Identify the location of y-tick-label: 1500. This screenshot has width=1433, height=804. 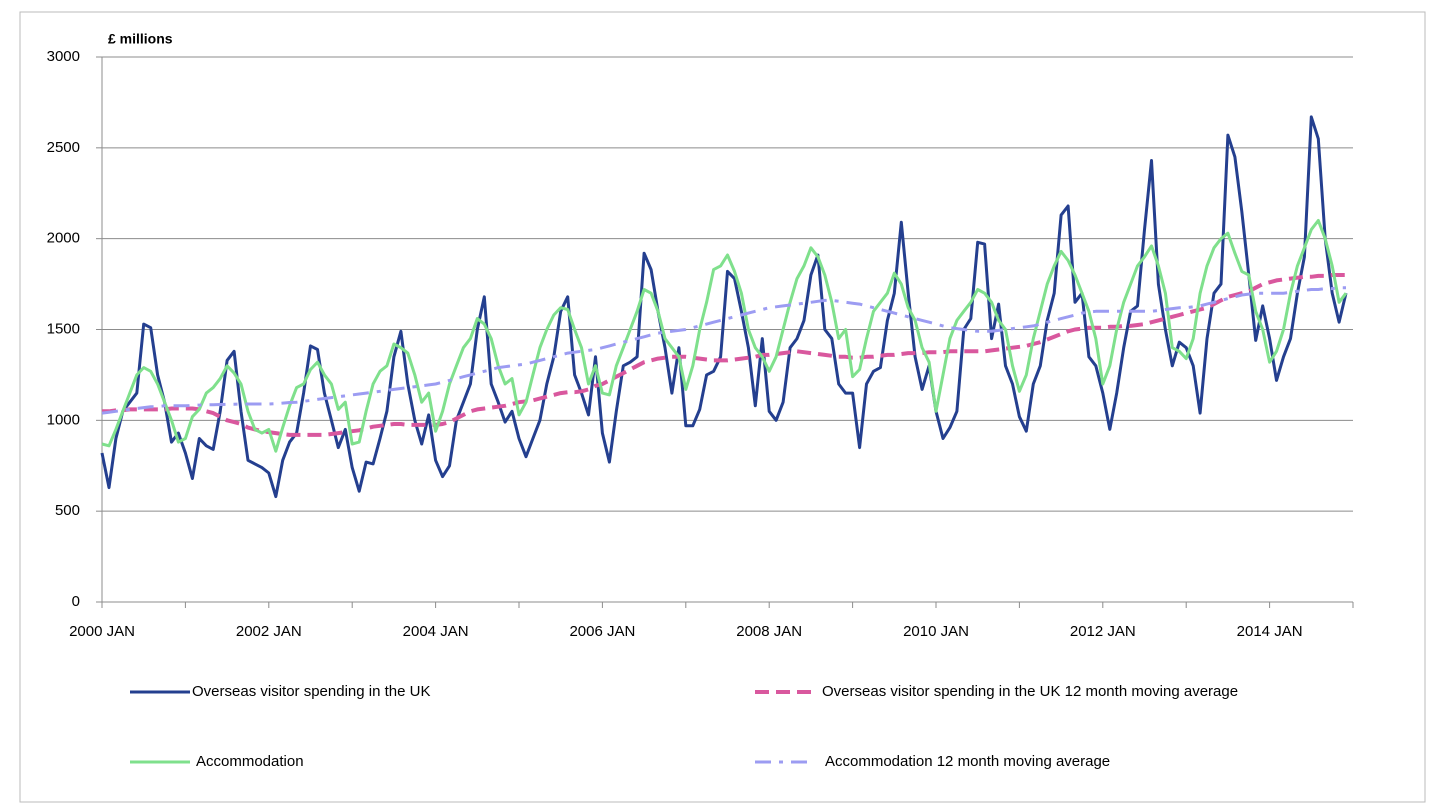
(63, 328).